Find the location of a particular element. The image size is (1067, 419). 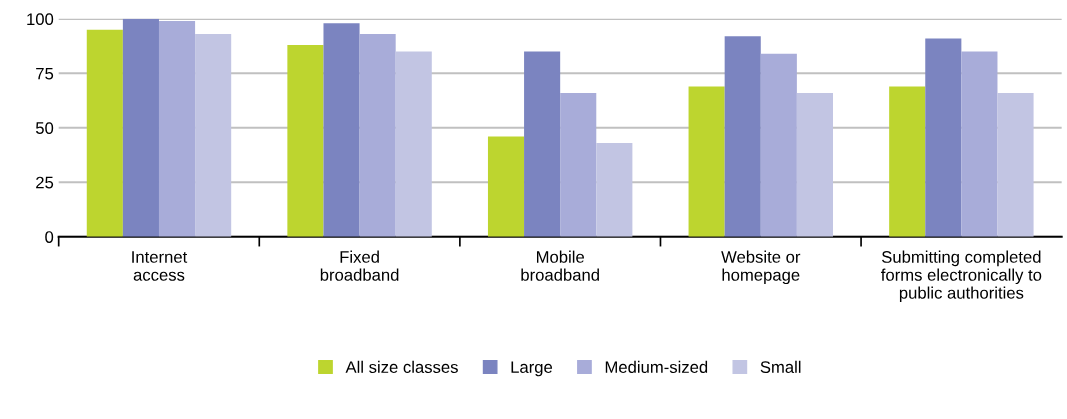

x-tick-label: Mobile broadband is located at coordinates (560, 265).